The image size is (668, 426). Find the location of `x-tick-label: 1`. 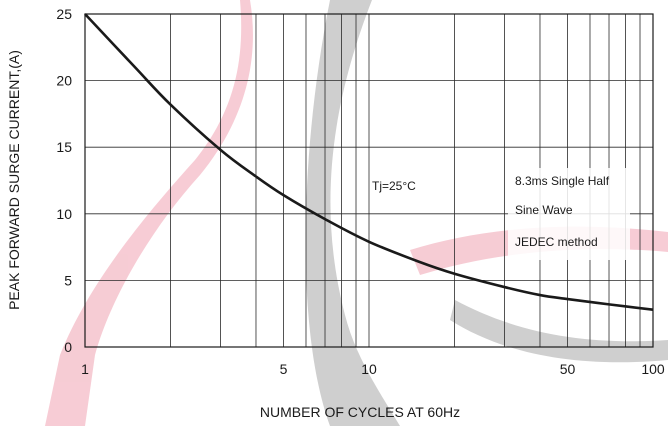

x-tick-label: 1 is located at coordinates (85, 369).